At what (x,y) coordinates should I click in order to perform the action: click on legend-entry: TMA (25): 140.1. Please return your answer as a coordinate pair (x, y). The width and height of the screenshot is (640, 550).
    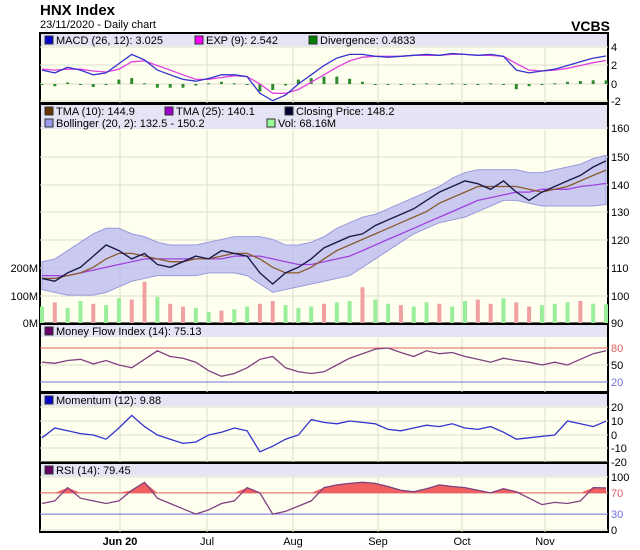
    Looking at the image, I should click on (215, 112).